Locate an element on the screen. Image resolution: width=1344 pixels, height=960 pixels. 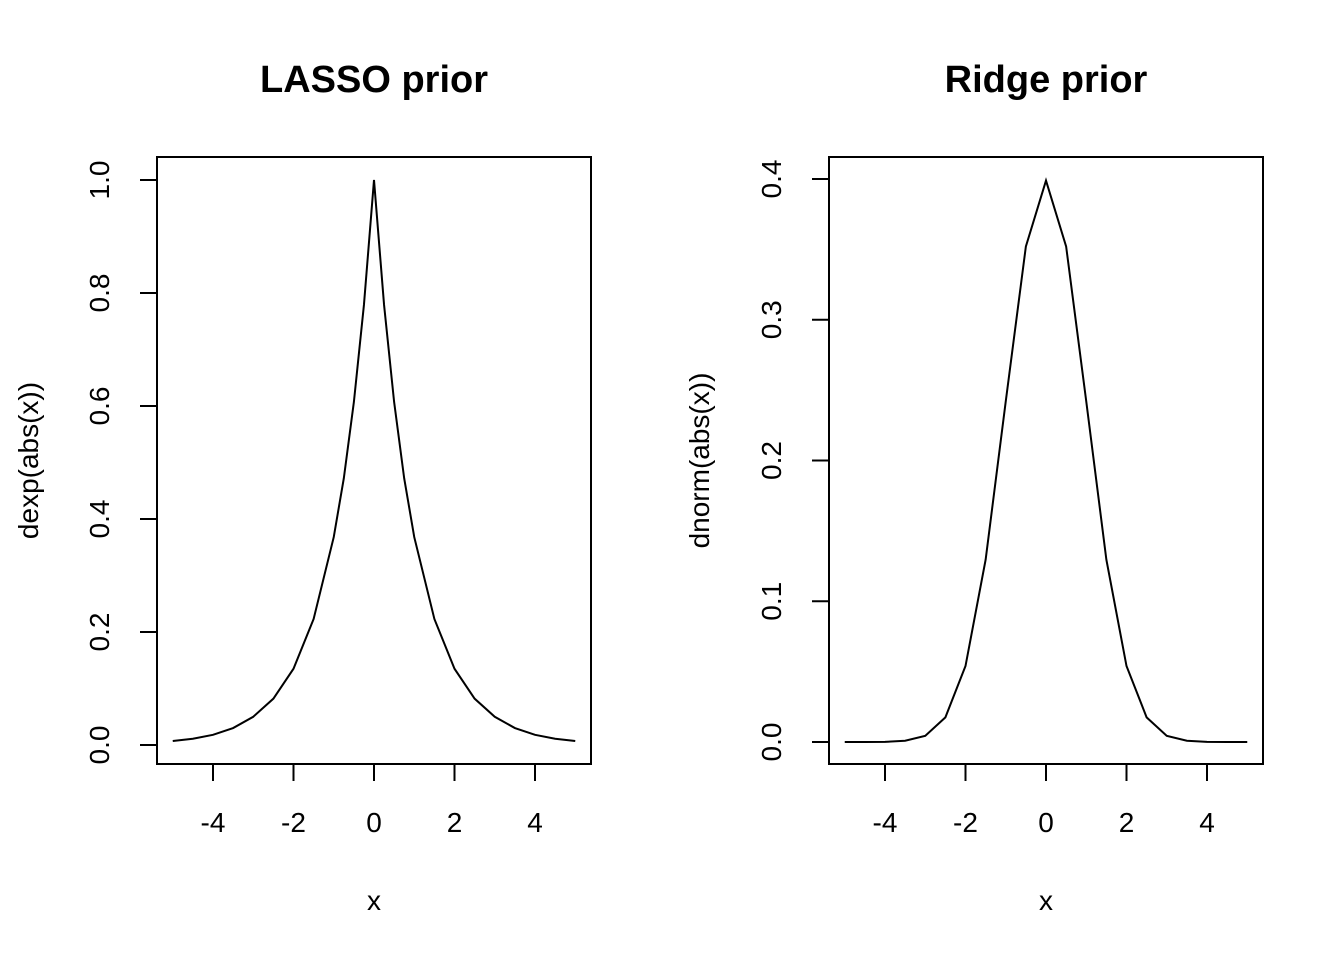
y-tick-label: 0.6 is located at coordinates (99, 406).